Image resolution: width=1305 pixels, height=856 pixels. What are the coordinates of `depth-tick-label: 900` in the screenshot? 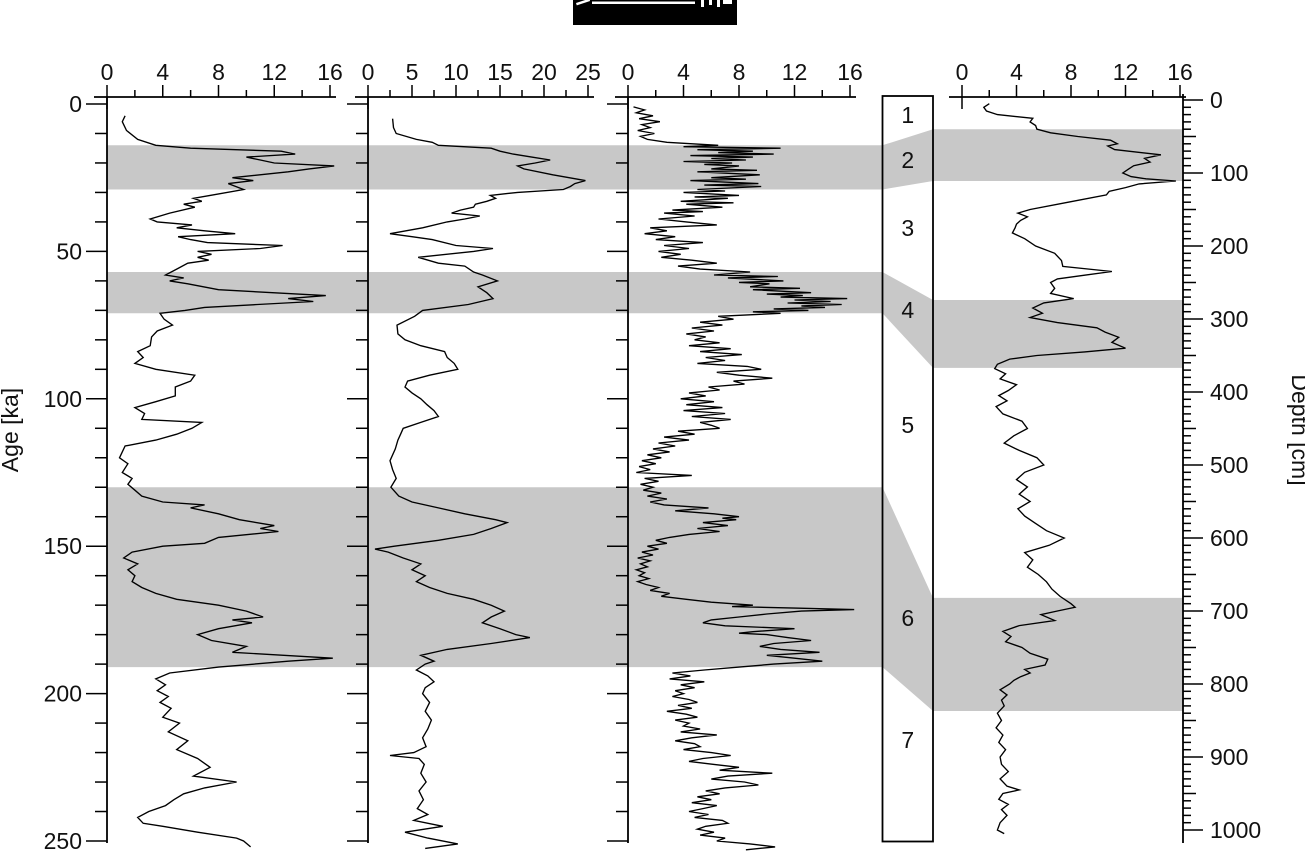 It's located at (1229, 757).